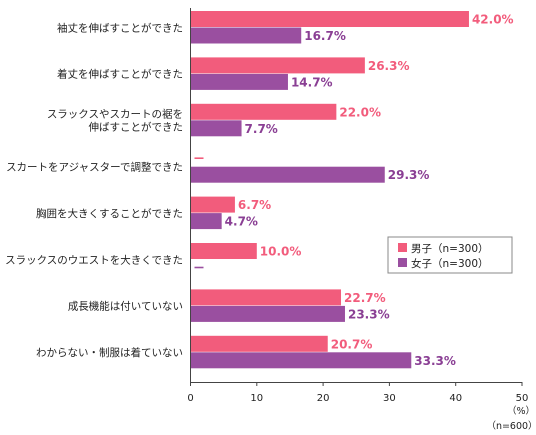 This screenshot has width=536, height=435. Describe the element at coordinates (261, 129) in the screenshot. I see `data-label: 7.7%` at that location.